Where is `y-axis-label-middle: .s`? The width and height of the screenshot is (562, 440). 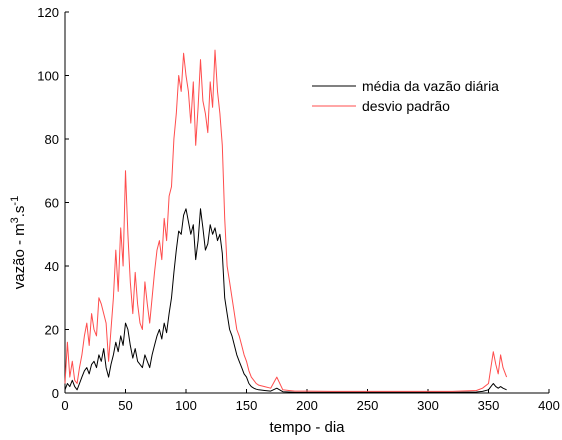
y-axis-label-middle: .s is located at coordinates (19, 212).